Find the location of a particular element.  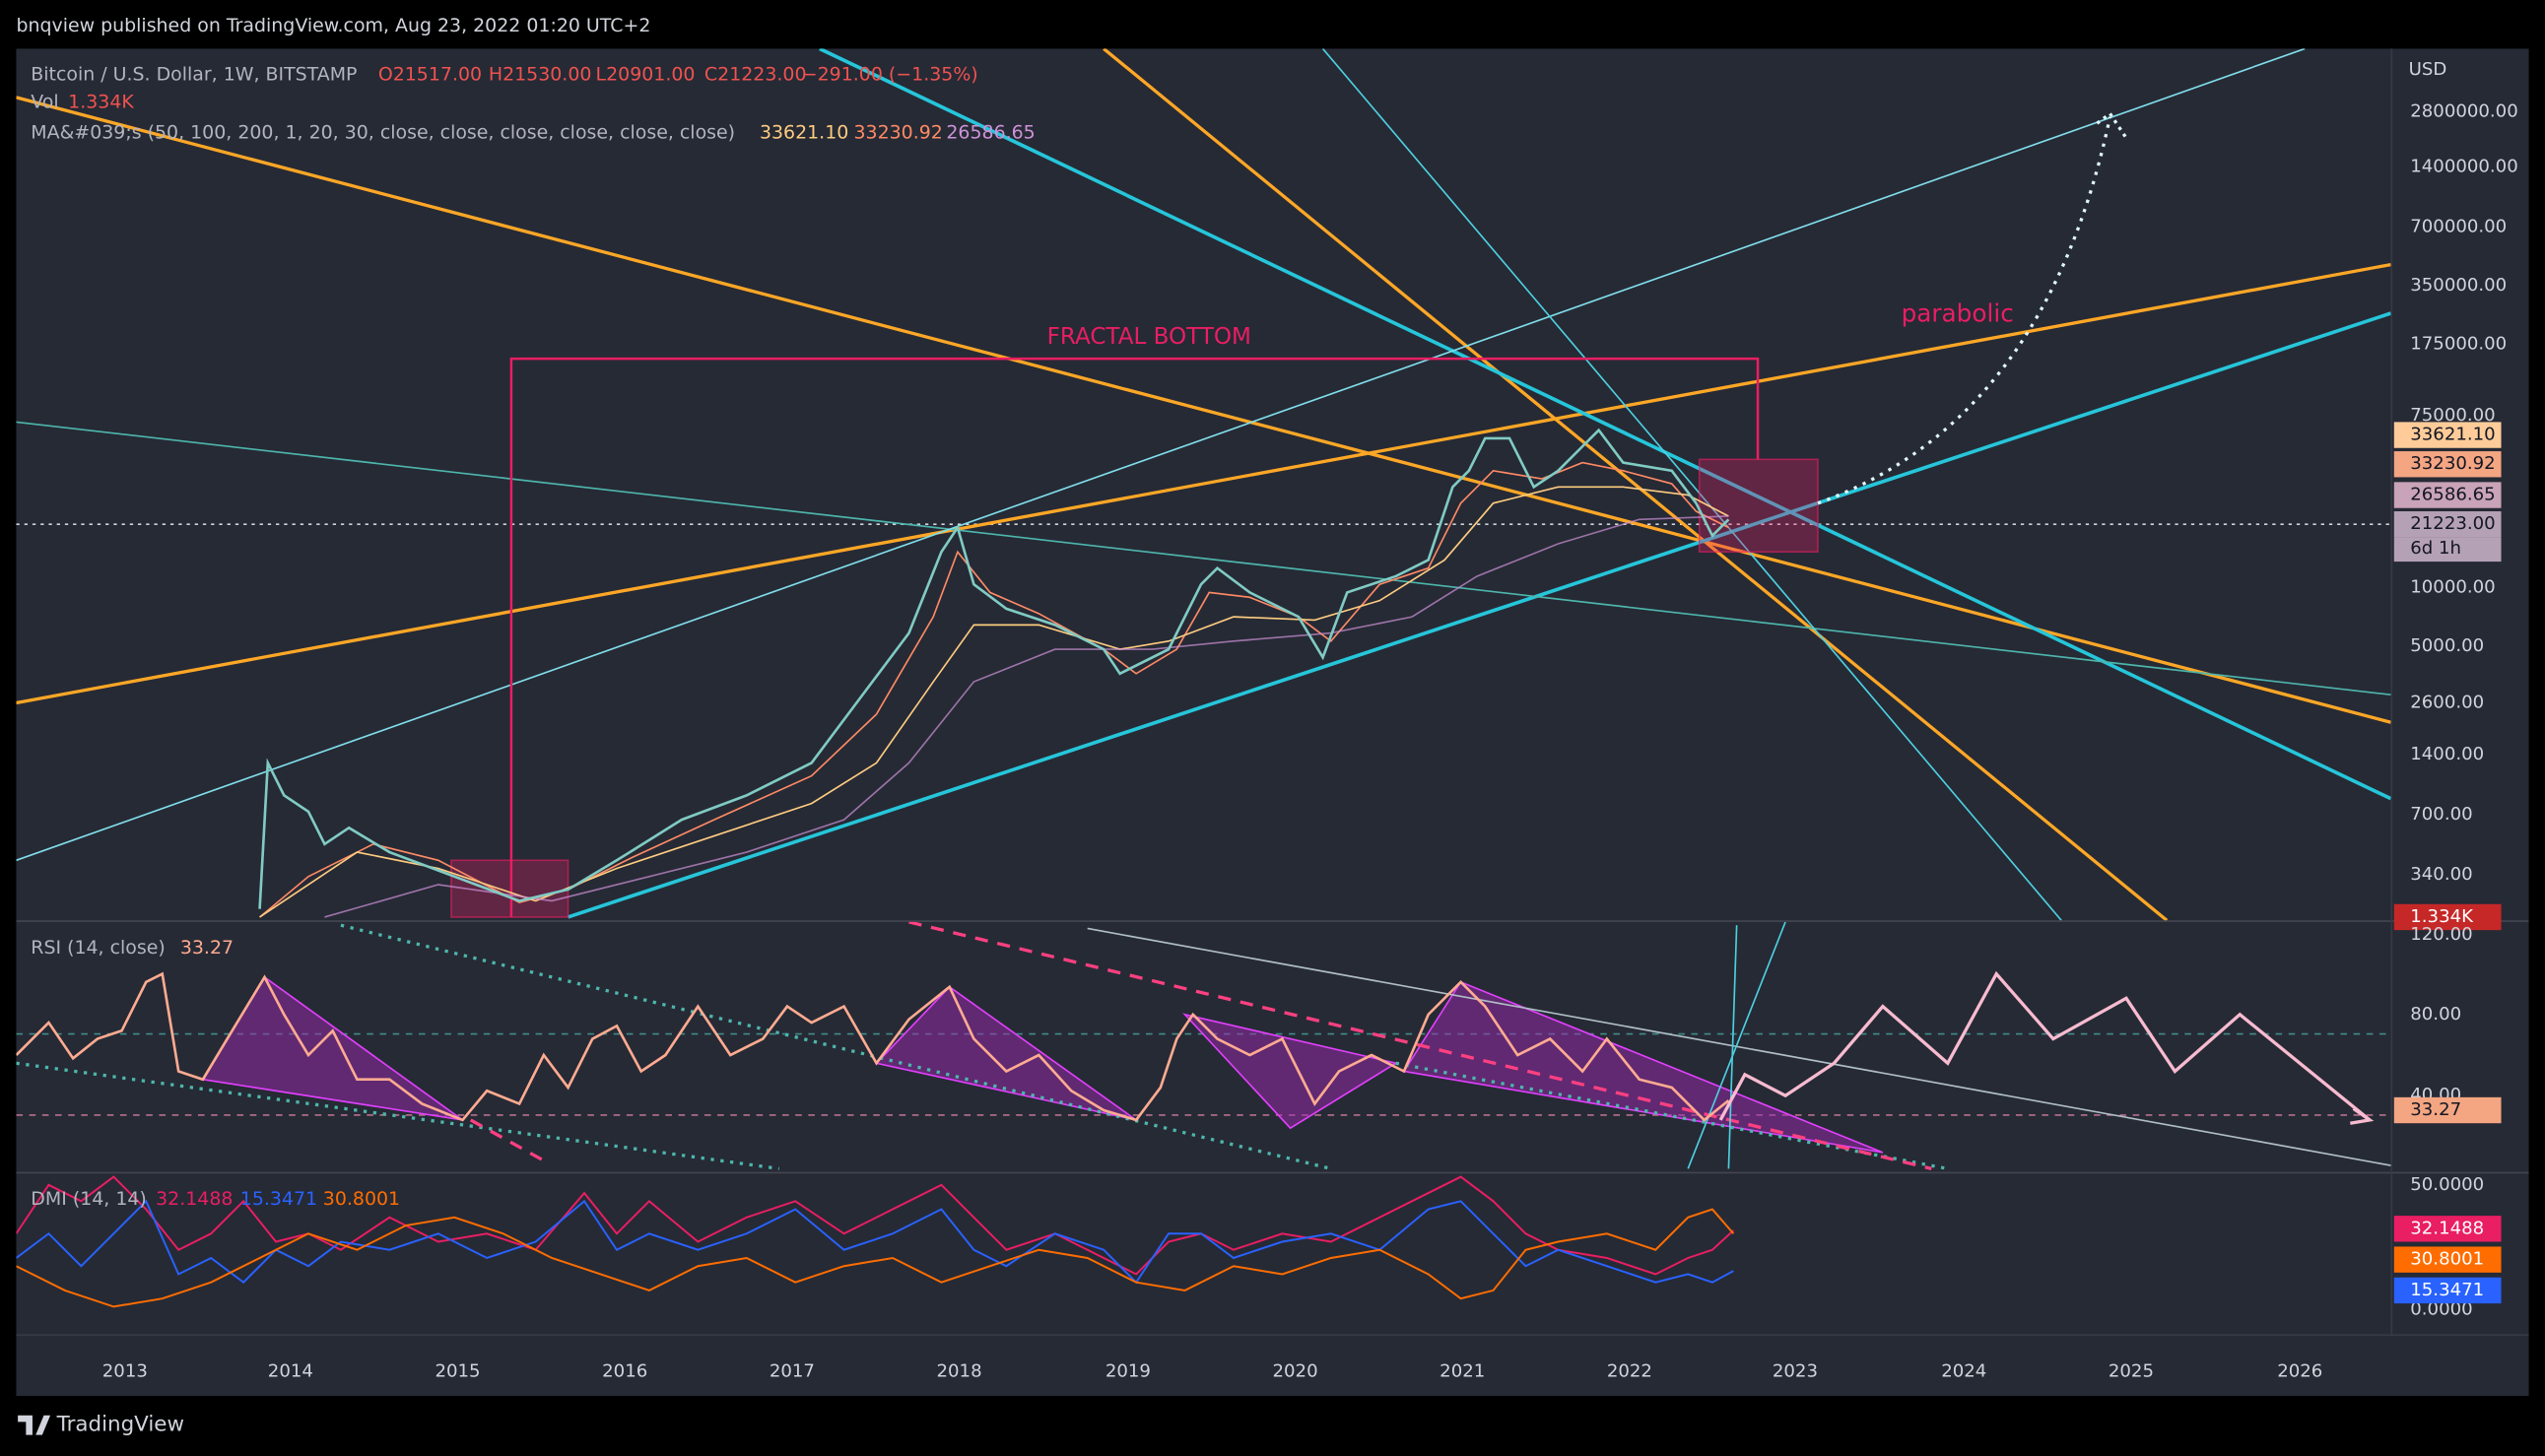

time-tick-label: 2017 is located at coordinates (792, 1370).